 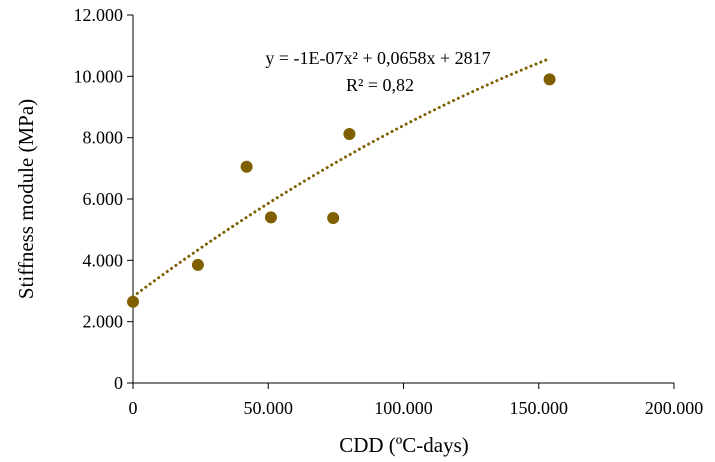 I want to click on x-tick-label: 200.000, so click(x=674, y=408).